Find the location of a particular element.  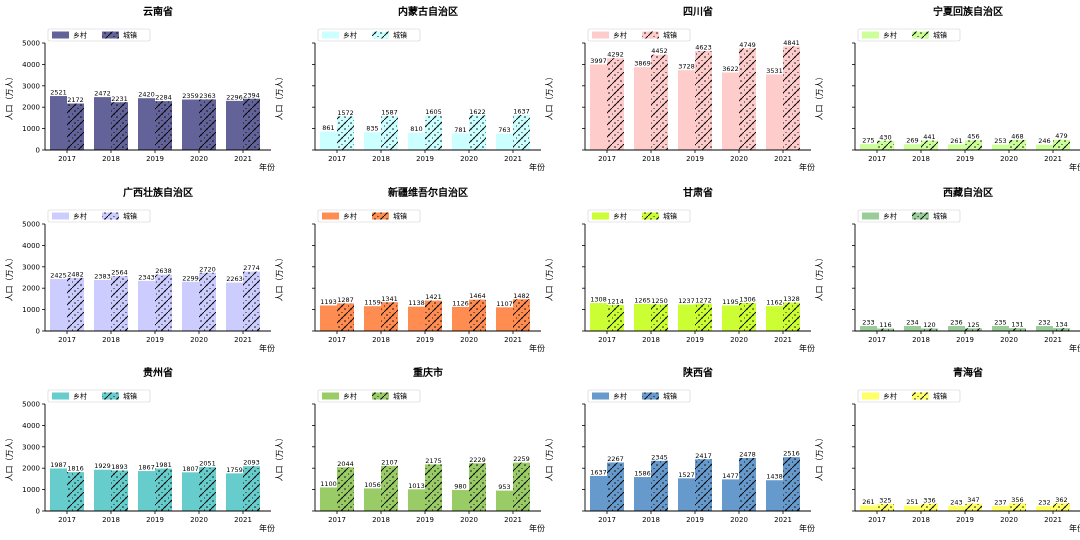

y-tick-label: 1000 is located at coordinates (31, 310).